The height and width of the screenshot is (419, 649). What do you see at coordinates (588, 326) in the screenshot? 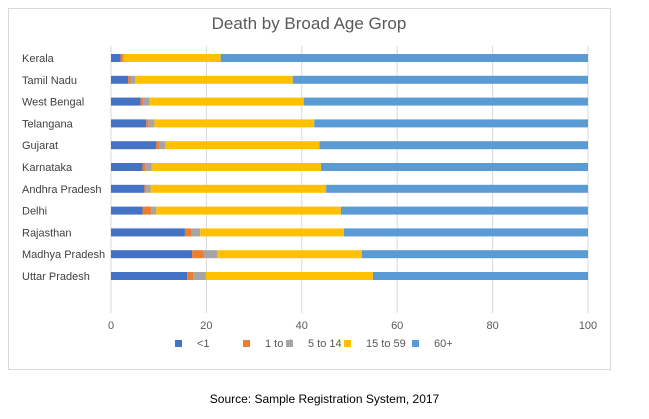
I see `x-tick-label: 100` at bounding box center [588, 326].